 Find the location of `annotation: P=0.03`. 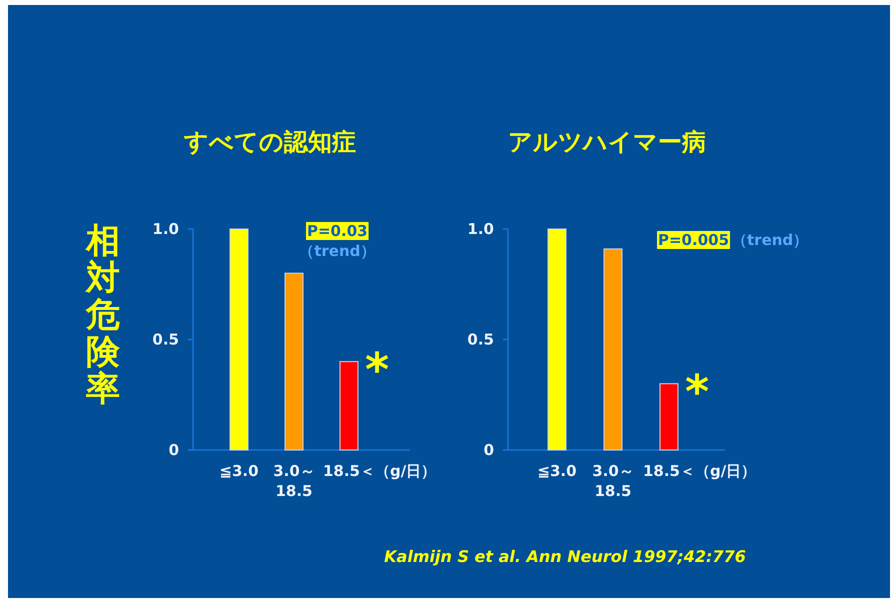

annotation: P=0.03 is located at coordinates (337, 231).